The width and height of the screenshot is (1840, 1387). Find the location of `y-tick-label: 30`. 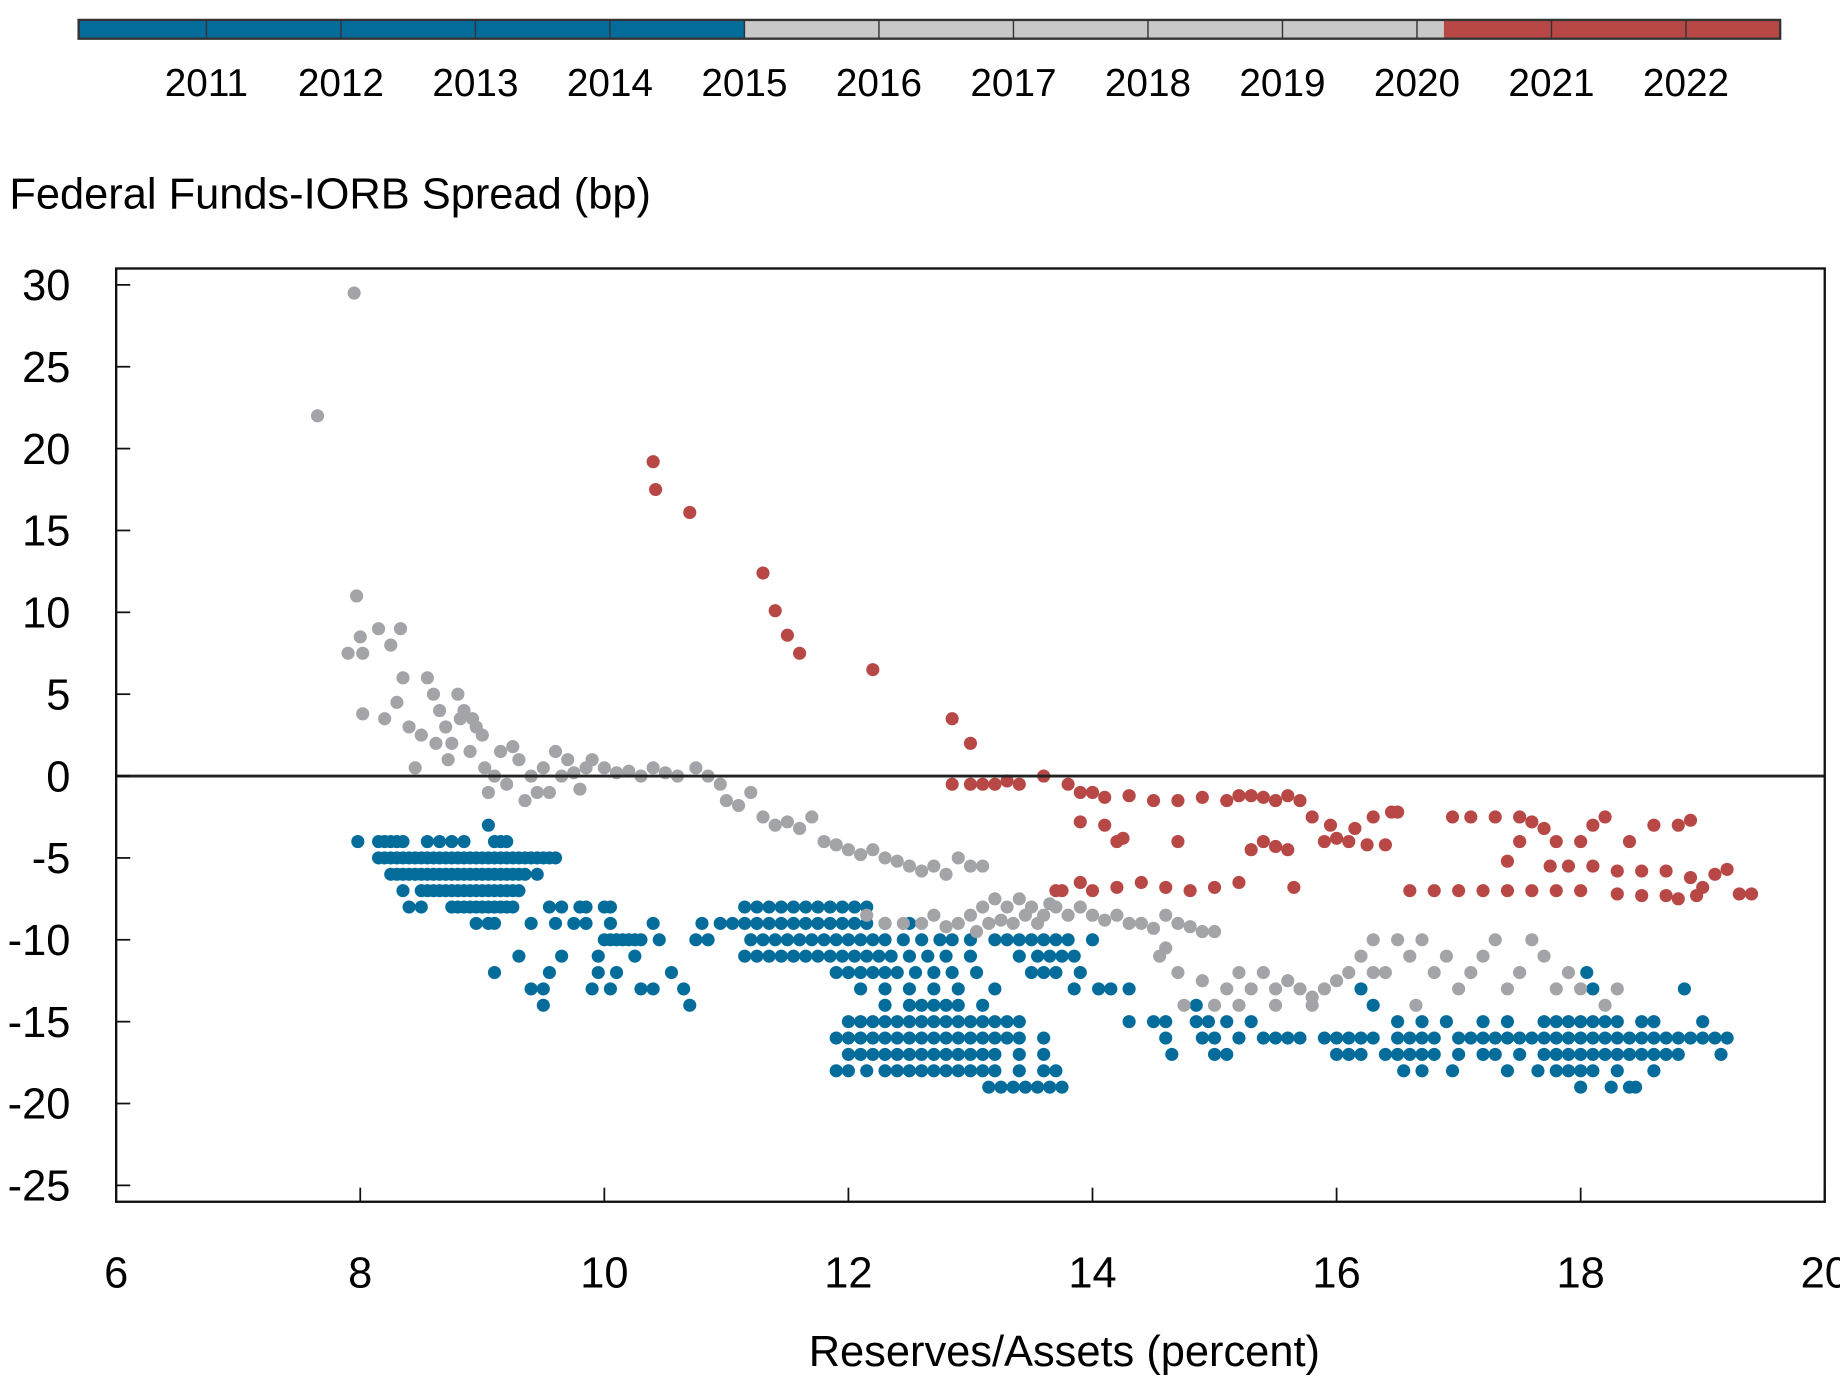

y-tick-label: 30 is located at coordinates (46, 286).